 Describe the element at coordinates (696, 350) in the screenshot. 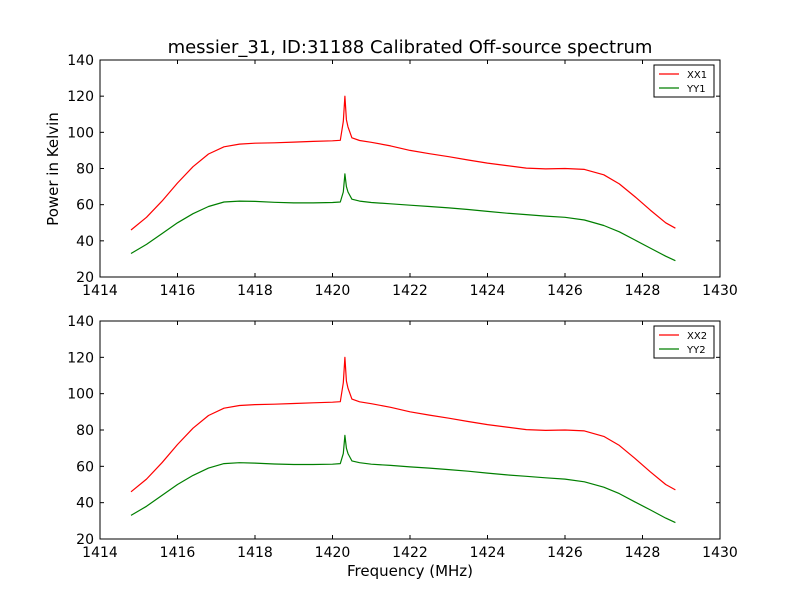

I see `legend-entry: YY2` at that location.